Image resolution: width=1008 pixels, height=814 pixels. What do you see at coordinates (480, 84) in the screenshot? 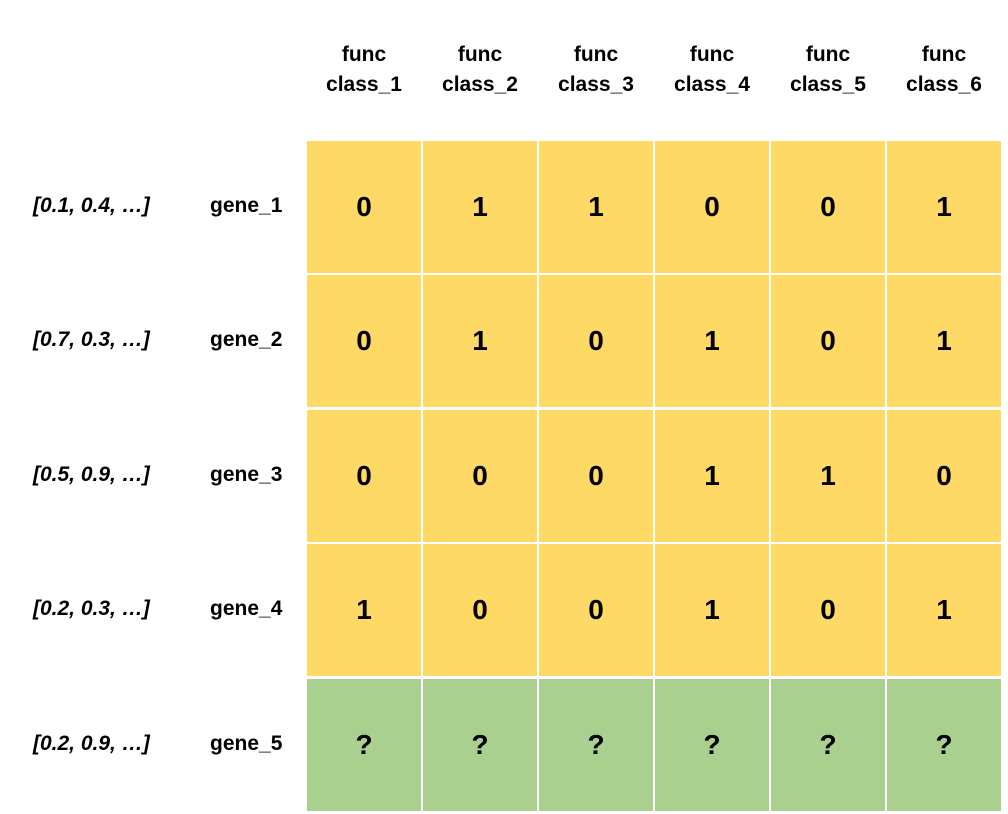
I see `column-header-line2: class_2` at bounding box center [480, 84].